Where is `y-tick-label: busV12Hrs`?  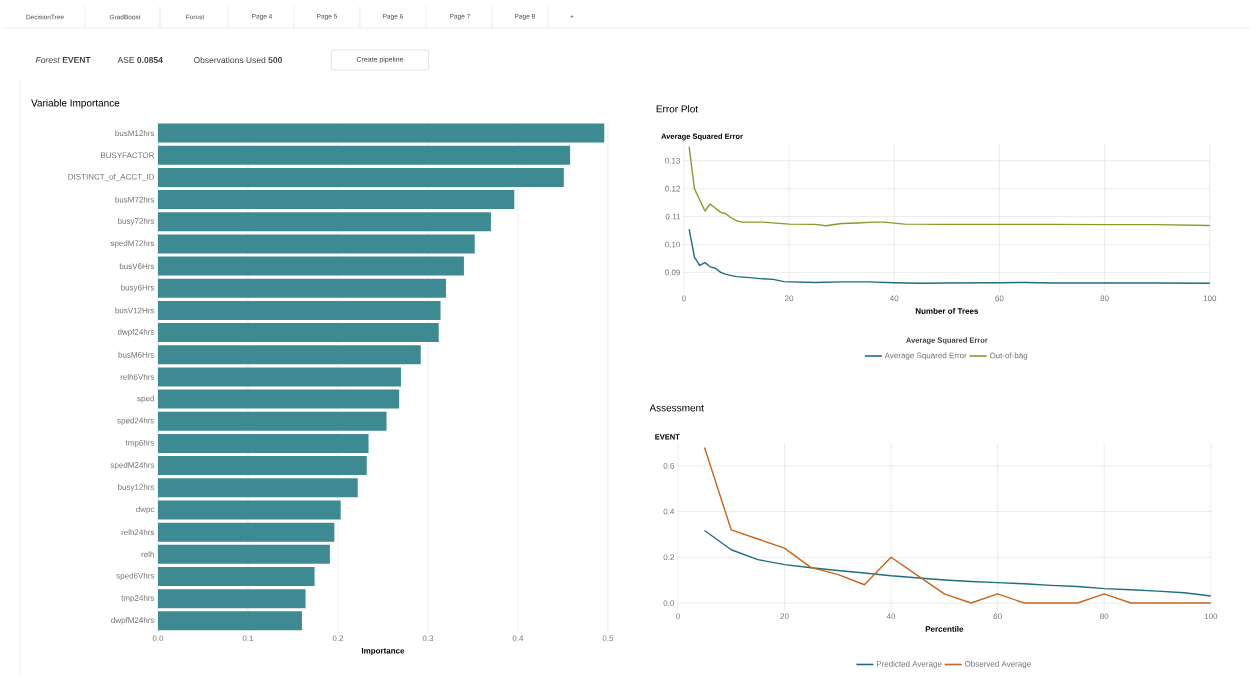 y-tick-label: busV12Hrs is located at coordinates (135, 310).